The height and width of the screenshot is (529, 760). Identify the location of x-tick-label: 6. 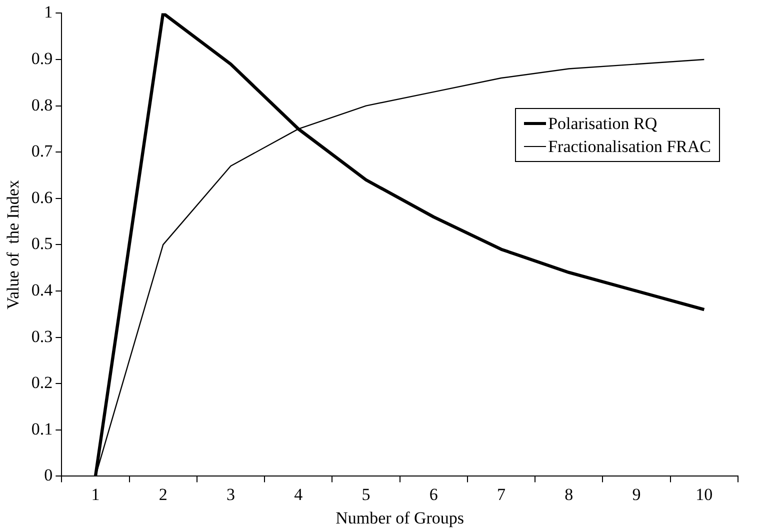
(433, 494).